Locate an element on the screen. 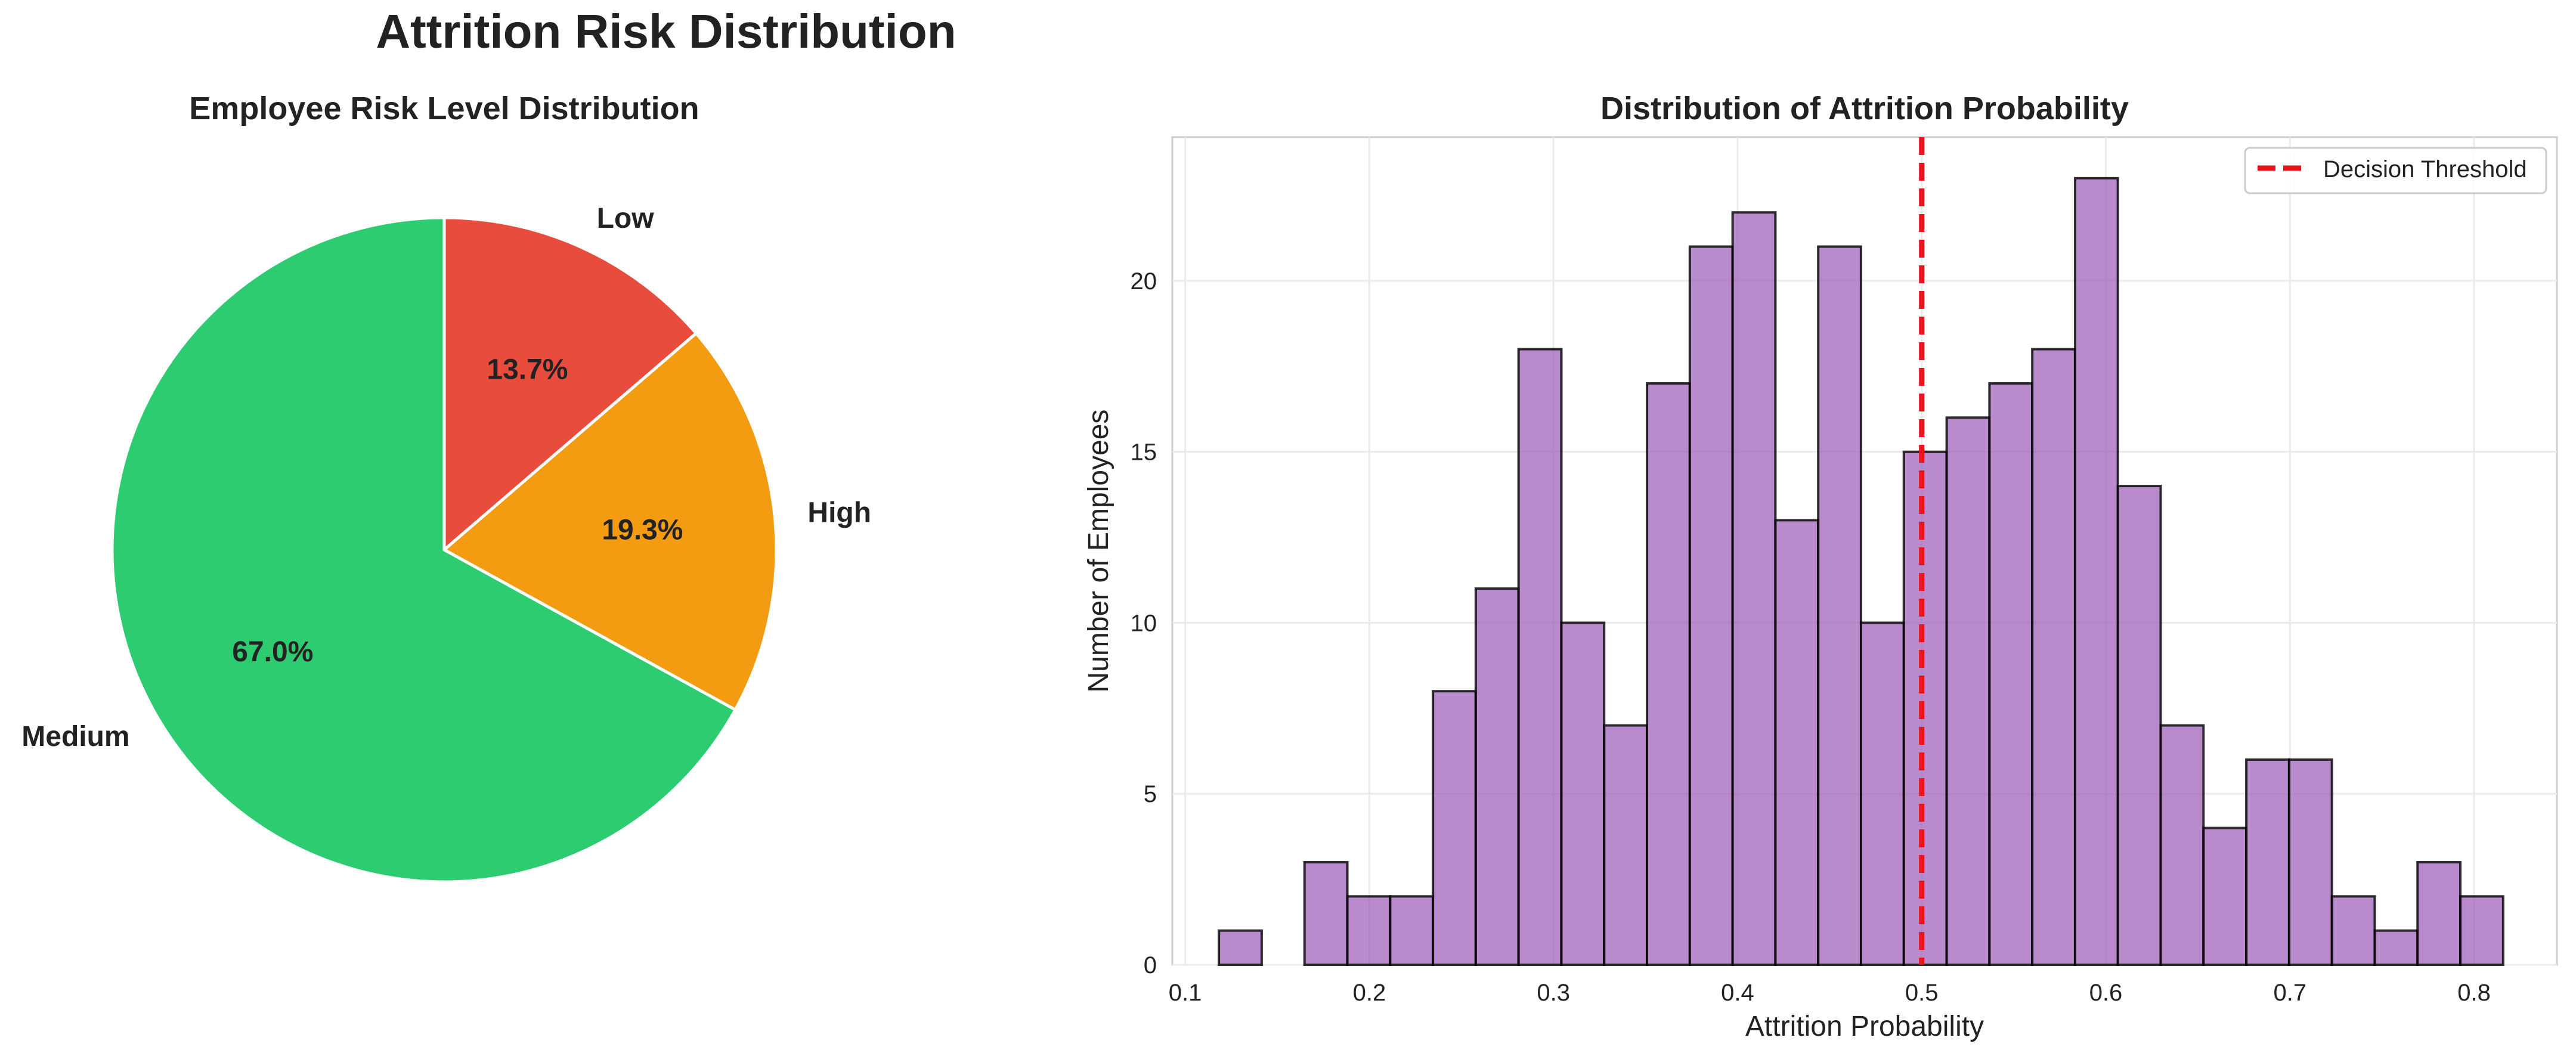 This screenshot has width=2576, height=1059. y-tick-label: 10 is located at coordinates (1144, 623).